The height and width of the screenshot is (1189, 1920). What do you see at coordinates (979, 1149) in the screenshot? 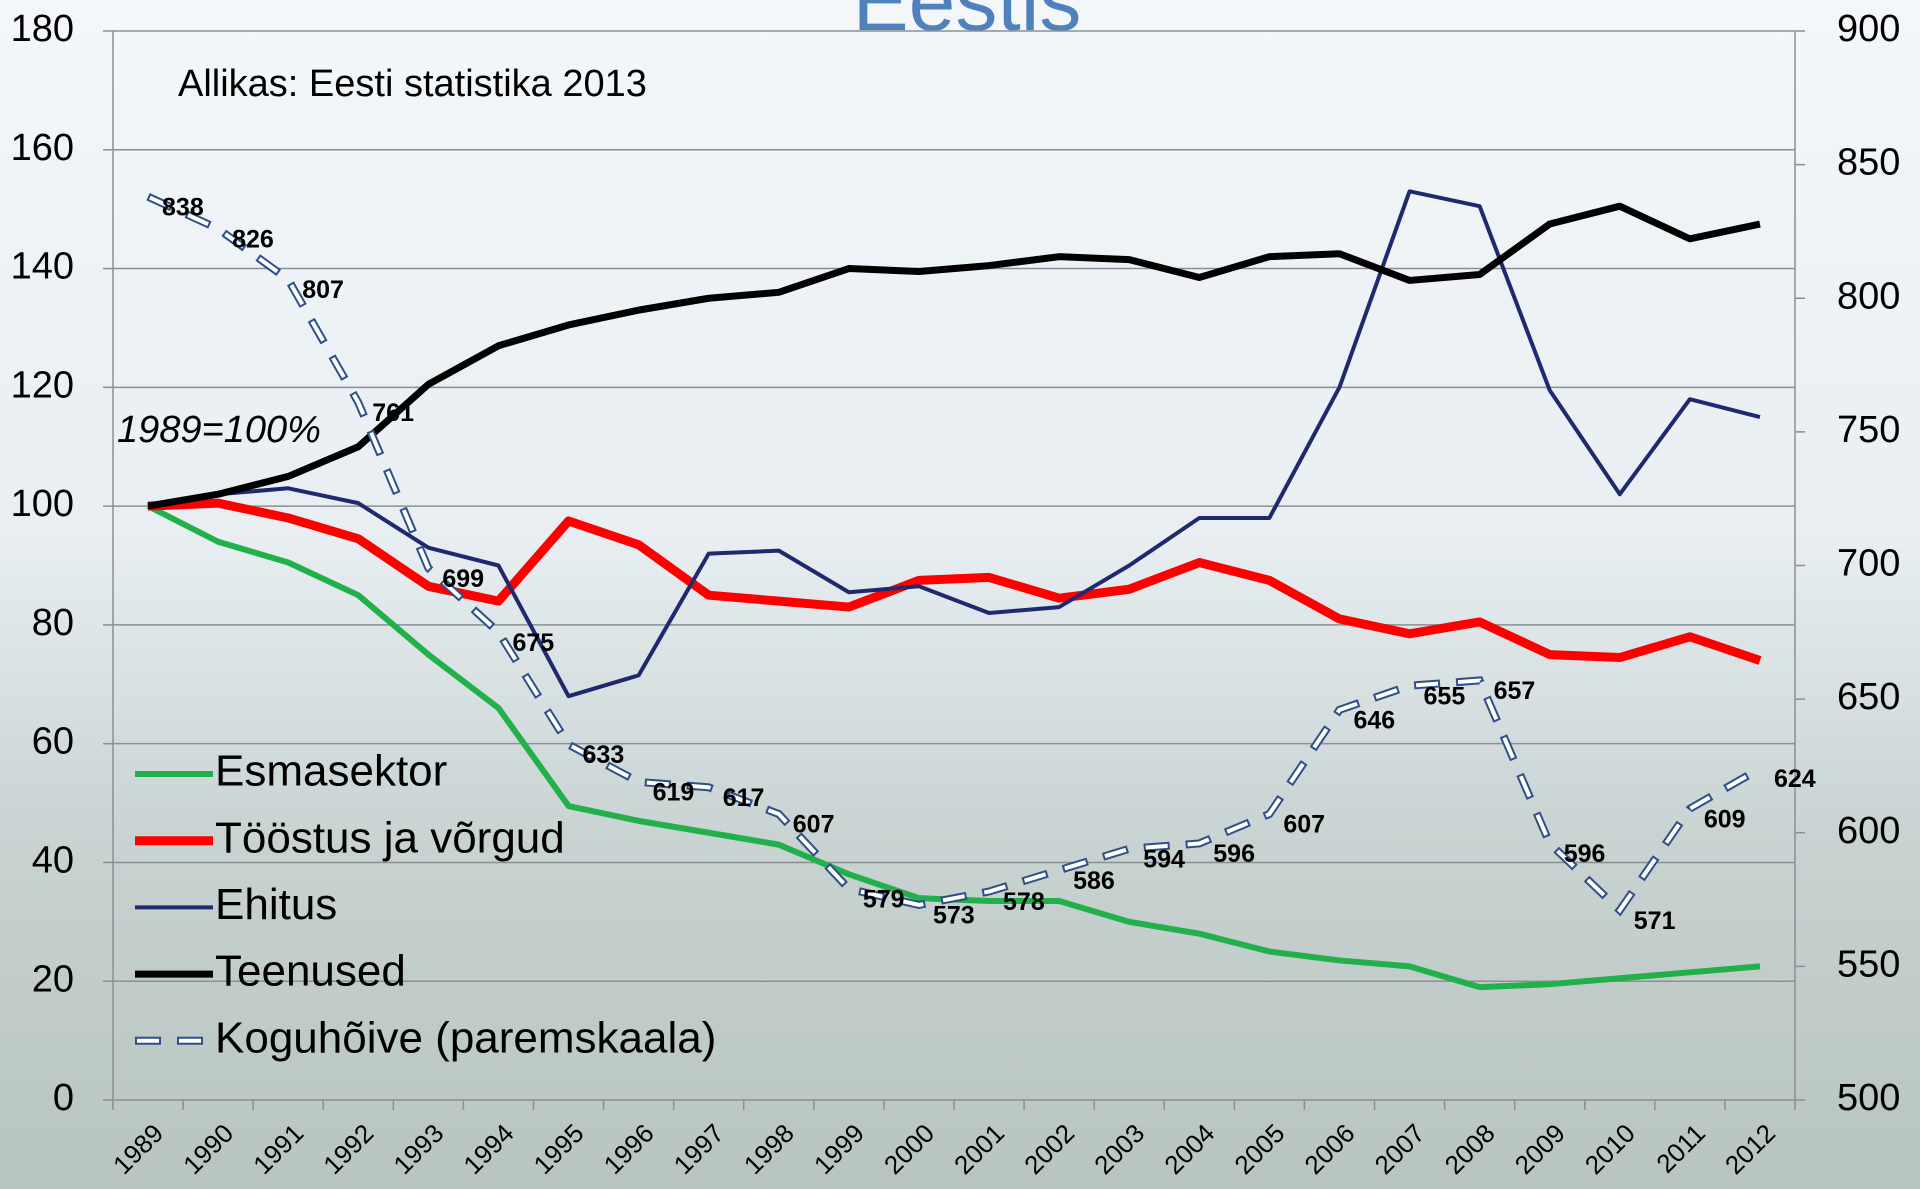
I see `x-tick-label: 2001` at bounding box center [979, 1149].